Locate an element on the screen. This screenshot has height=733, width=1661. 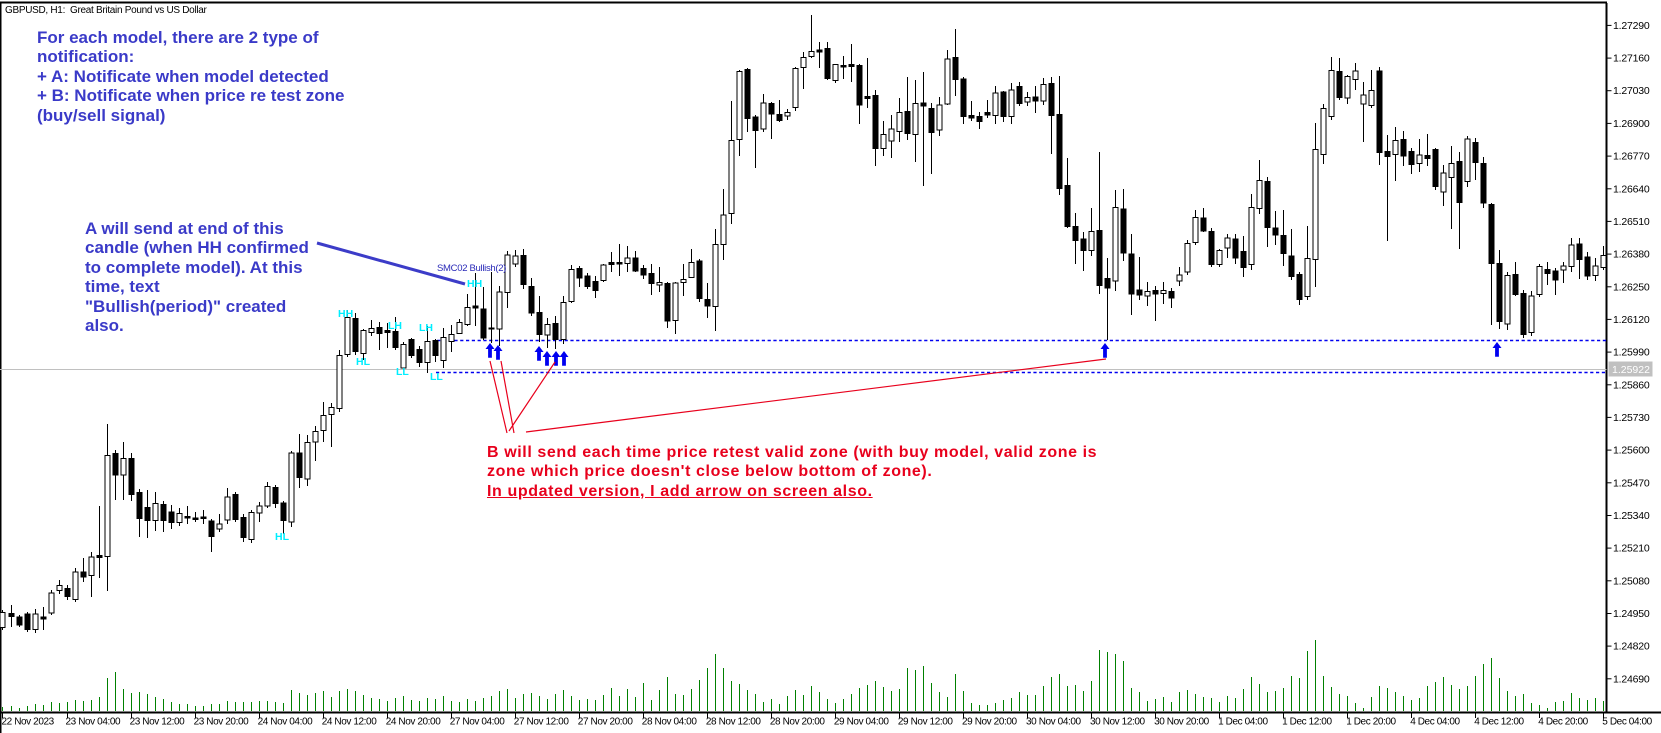
svg-text: 1 Dec 04:00 is located at coordinates (1243, 722).